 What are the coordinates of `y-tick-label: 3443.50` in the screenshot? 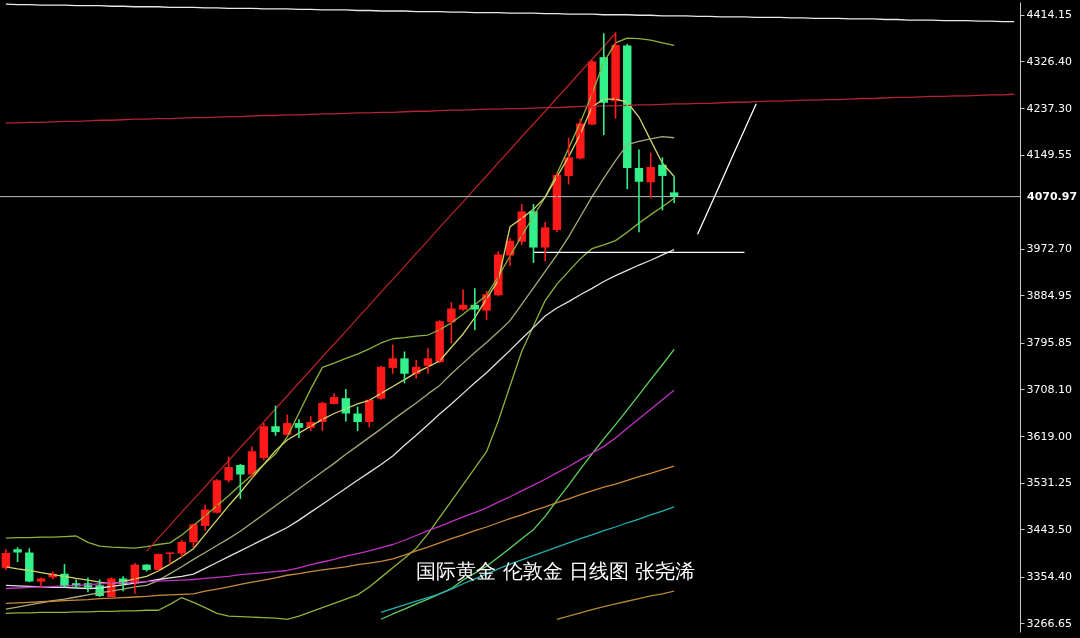 It's located at (1049, 529).